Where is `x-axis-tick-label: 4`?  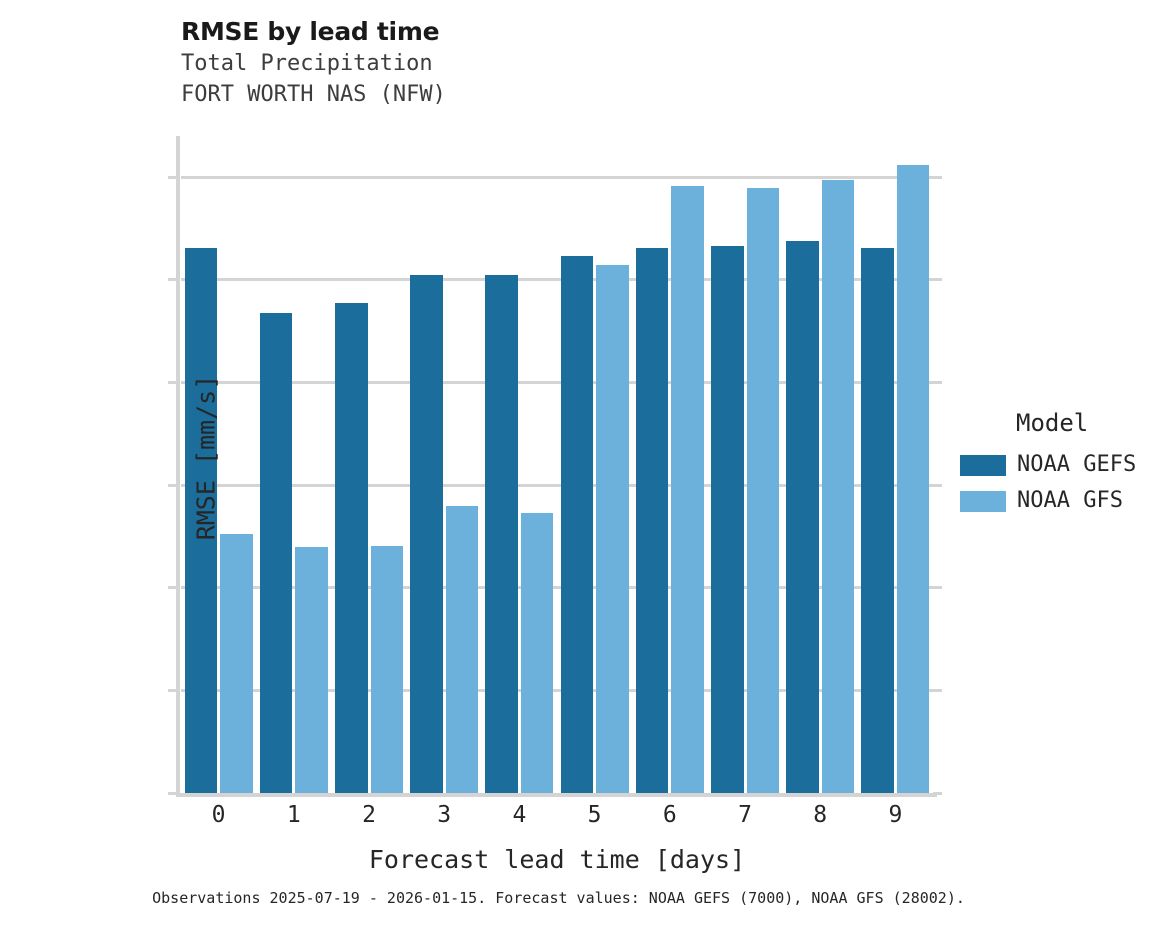 x-axis-tick-label: 4 is located at coordinates (519, 815).